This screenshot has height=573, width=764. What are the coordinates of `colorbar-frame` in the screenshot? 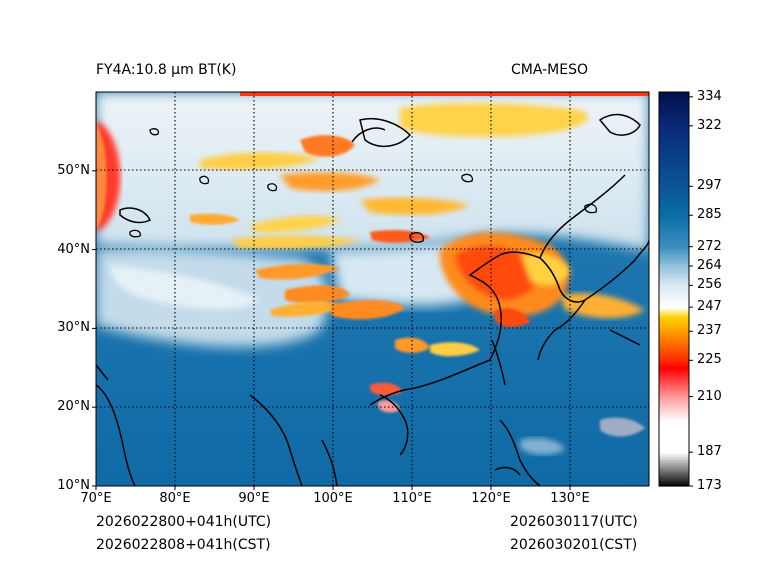 It's located at (674, 289).